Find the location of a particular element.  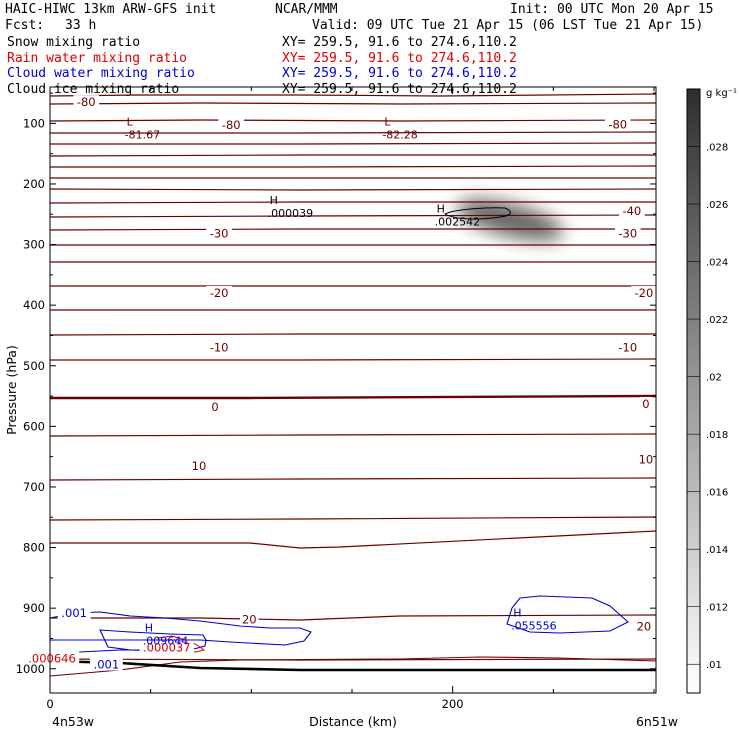

colorbar-tick-label: .028 is located at coordinates (717, 148).